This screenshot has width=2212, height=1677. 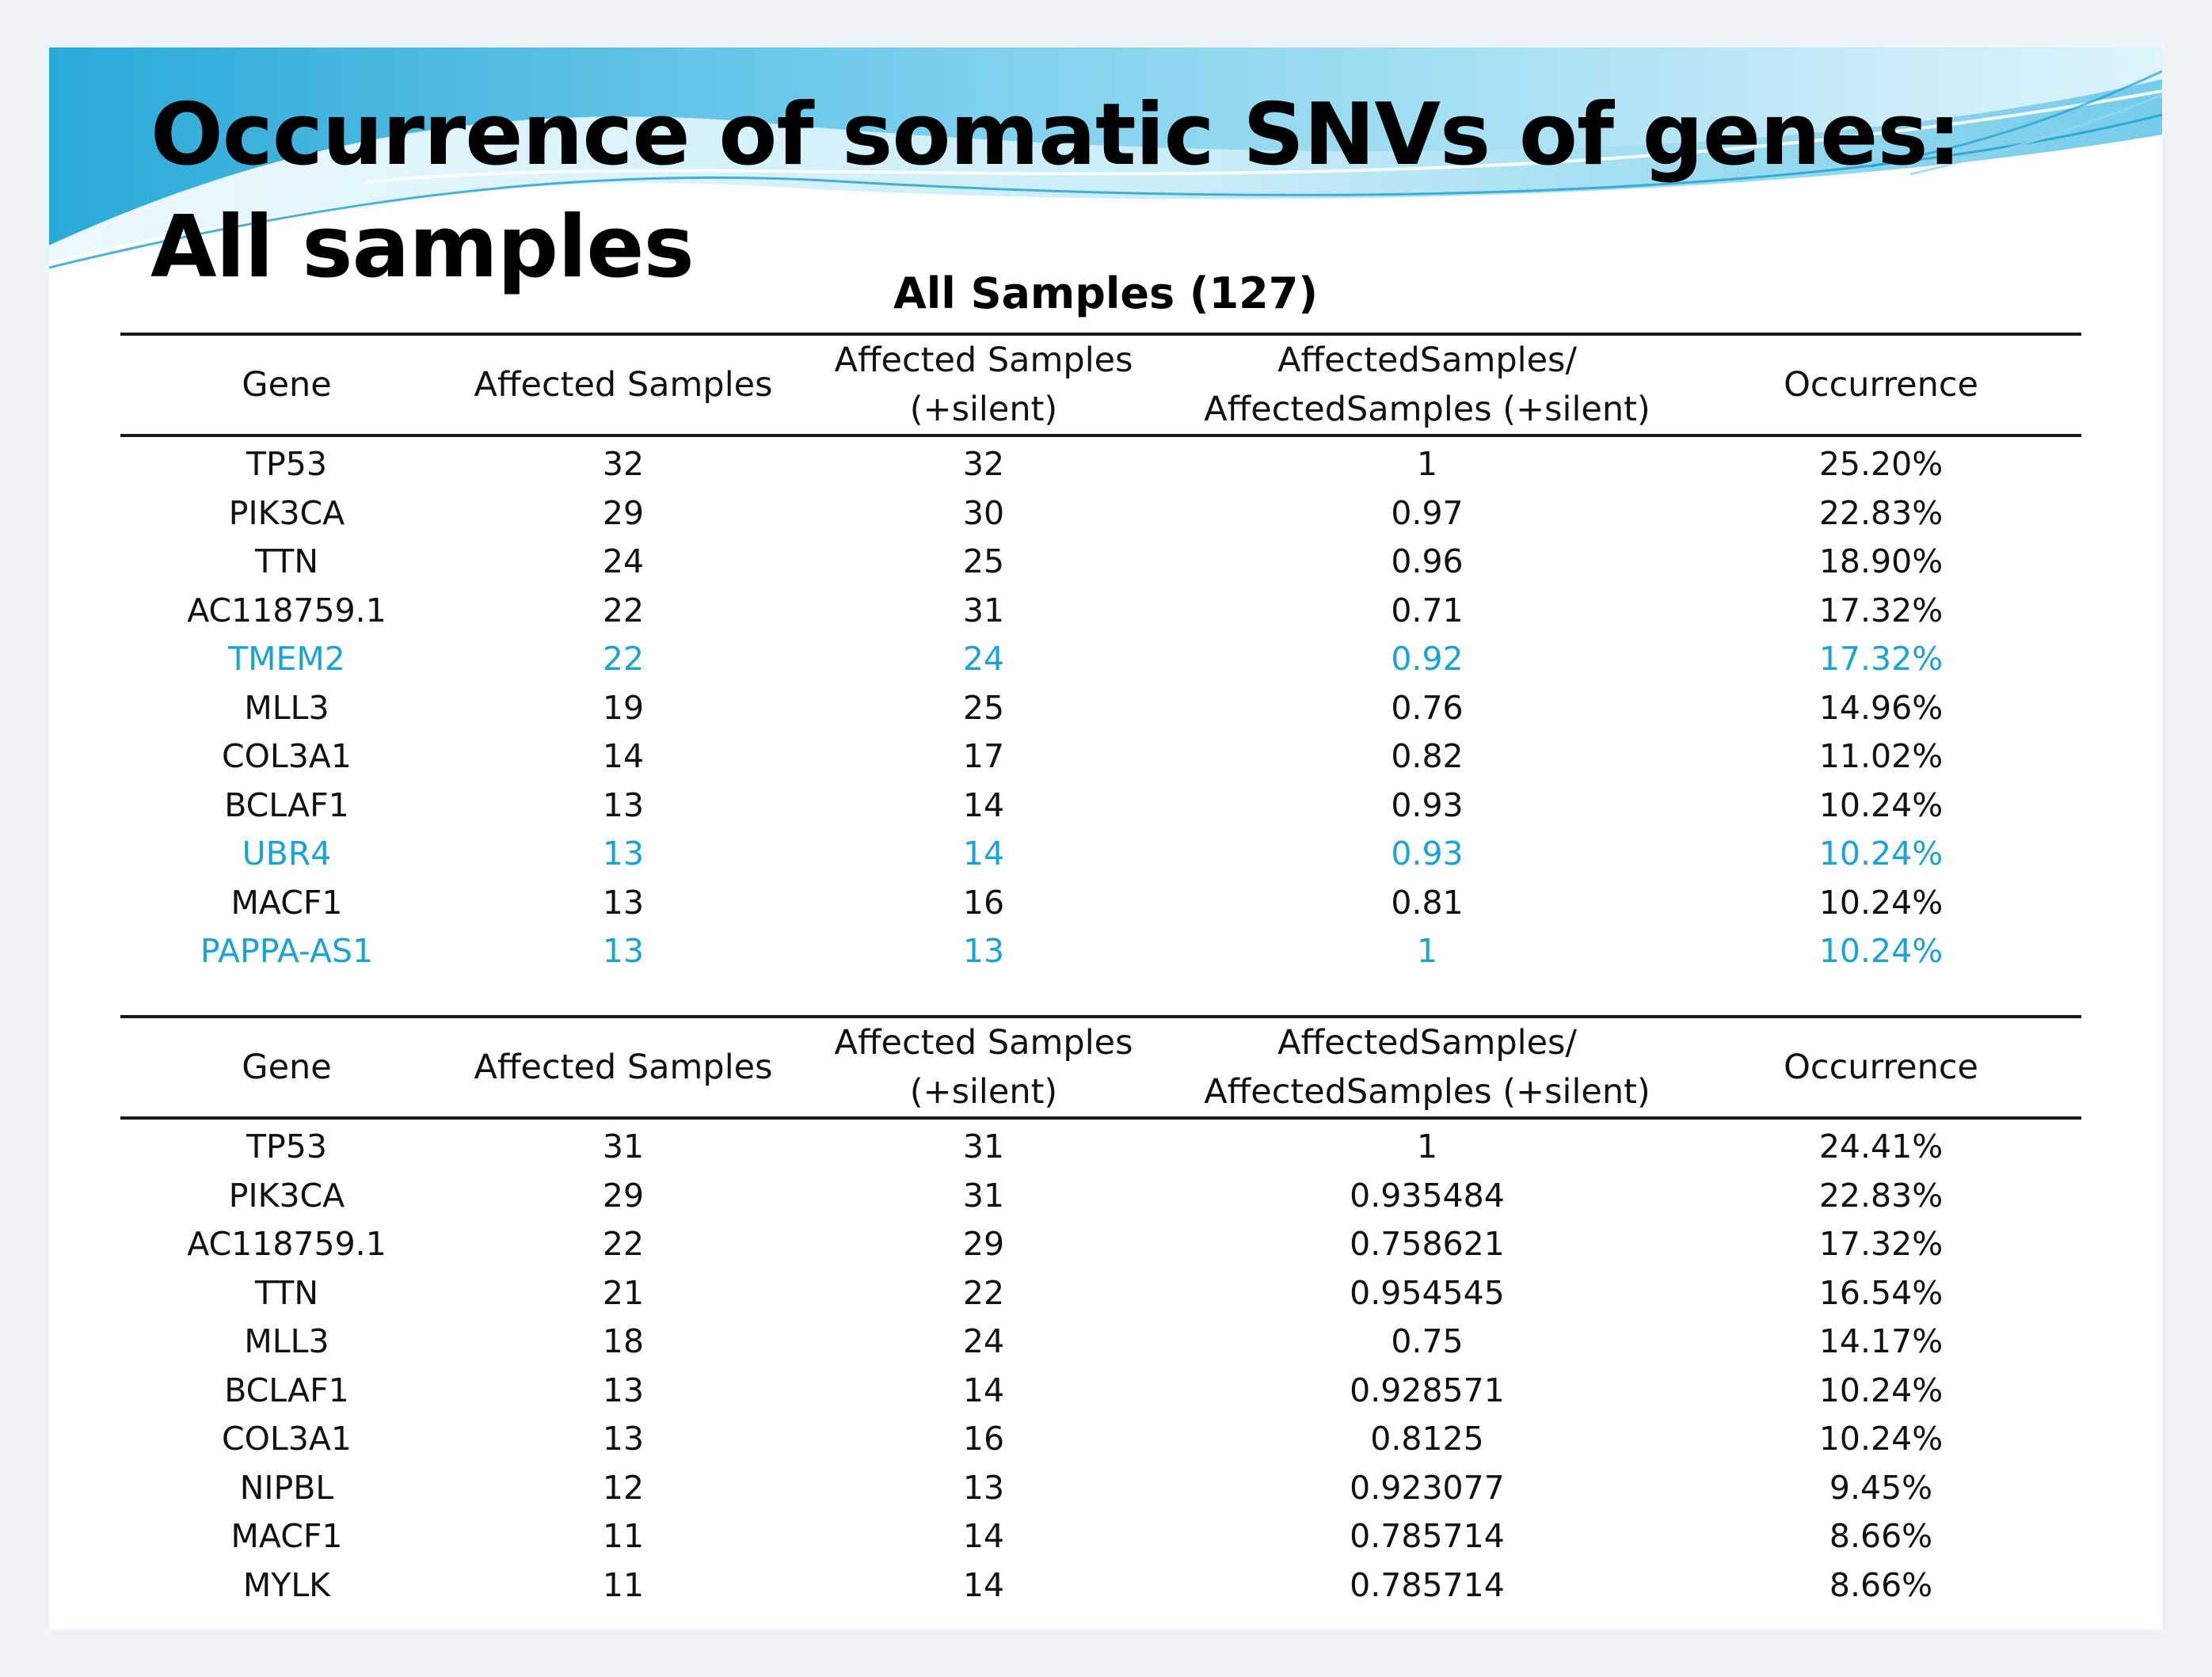 I want to click on cell-occurrence: 24.41%, so click(x=1881, y=1147).